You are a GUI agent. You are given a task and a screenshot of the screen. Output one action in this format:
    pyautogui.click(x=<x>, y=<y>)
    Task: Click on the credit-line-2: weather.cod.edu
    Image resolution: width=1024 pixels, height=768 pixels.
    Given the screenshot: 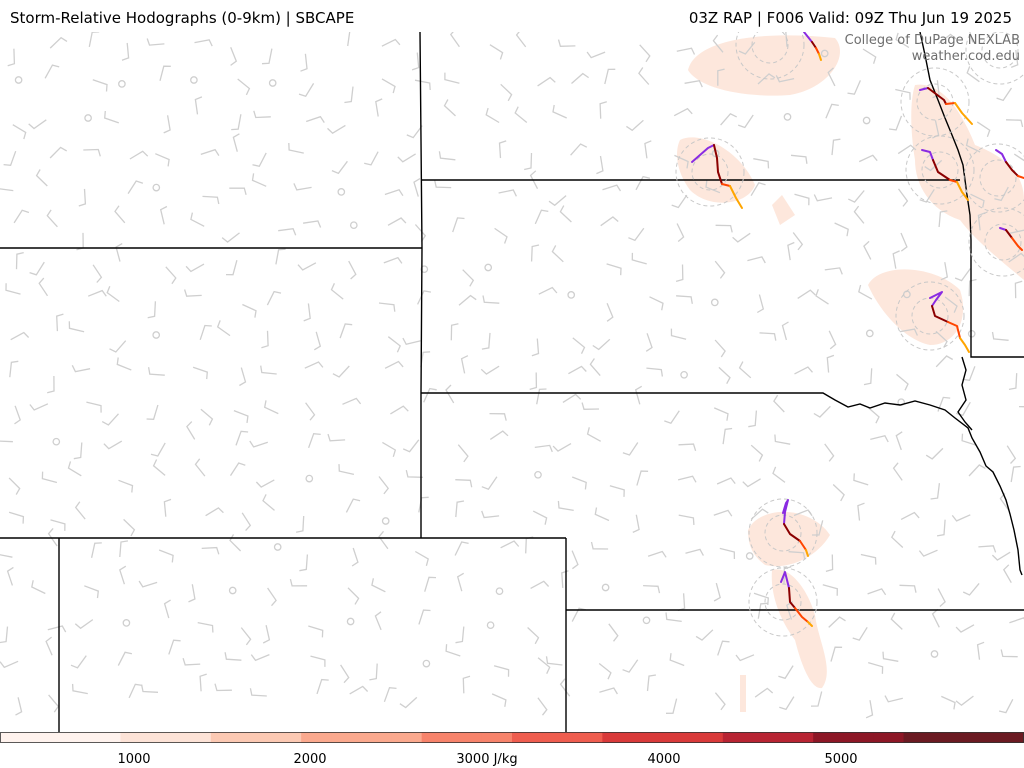 What is the action you would take?
    pyautogui.click(x=965, y=56)
    